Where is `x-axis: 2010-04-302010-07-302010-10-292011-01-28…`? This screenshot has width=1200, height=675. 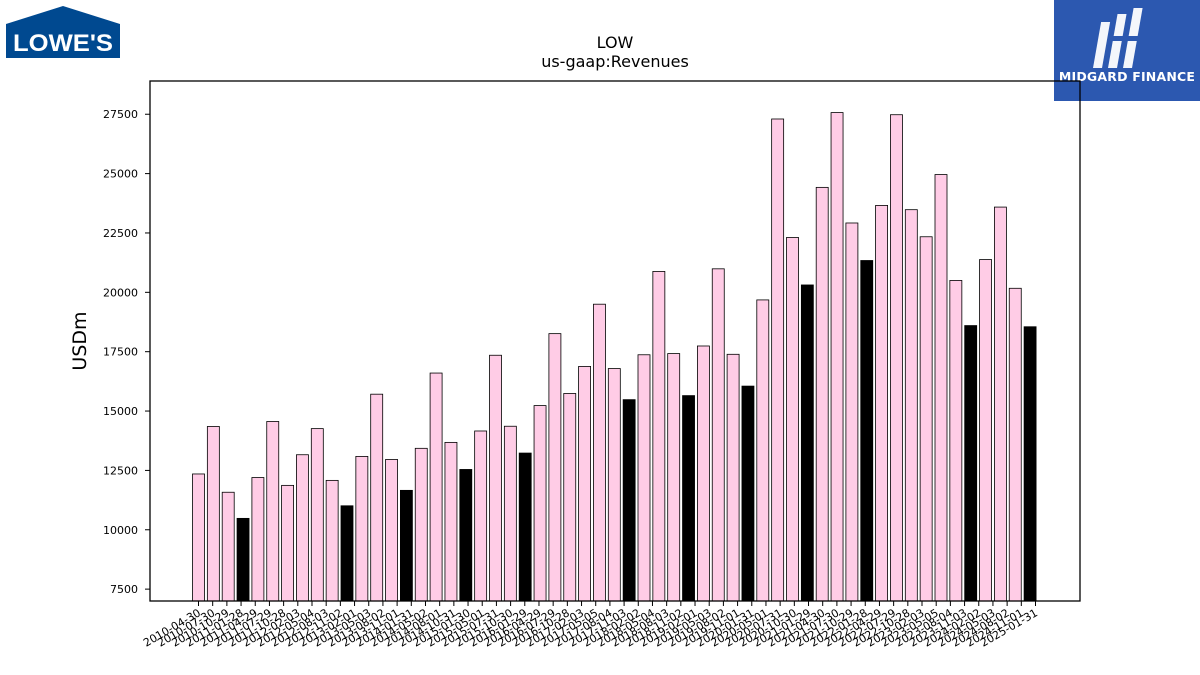
x-axis: 2010-04-302010-07-302010-10-292011-01-28… is located at coordinates (590, 625).